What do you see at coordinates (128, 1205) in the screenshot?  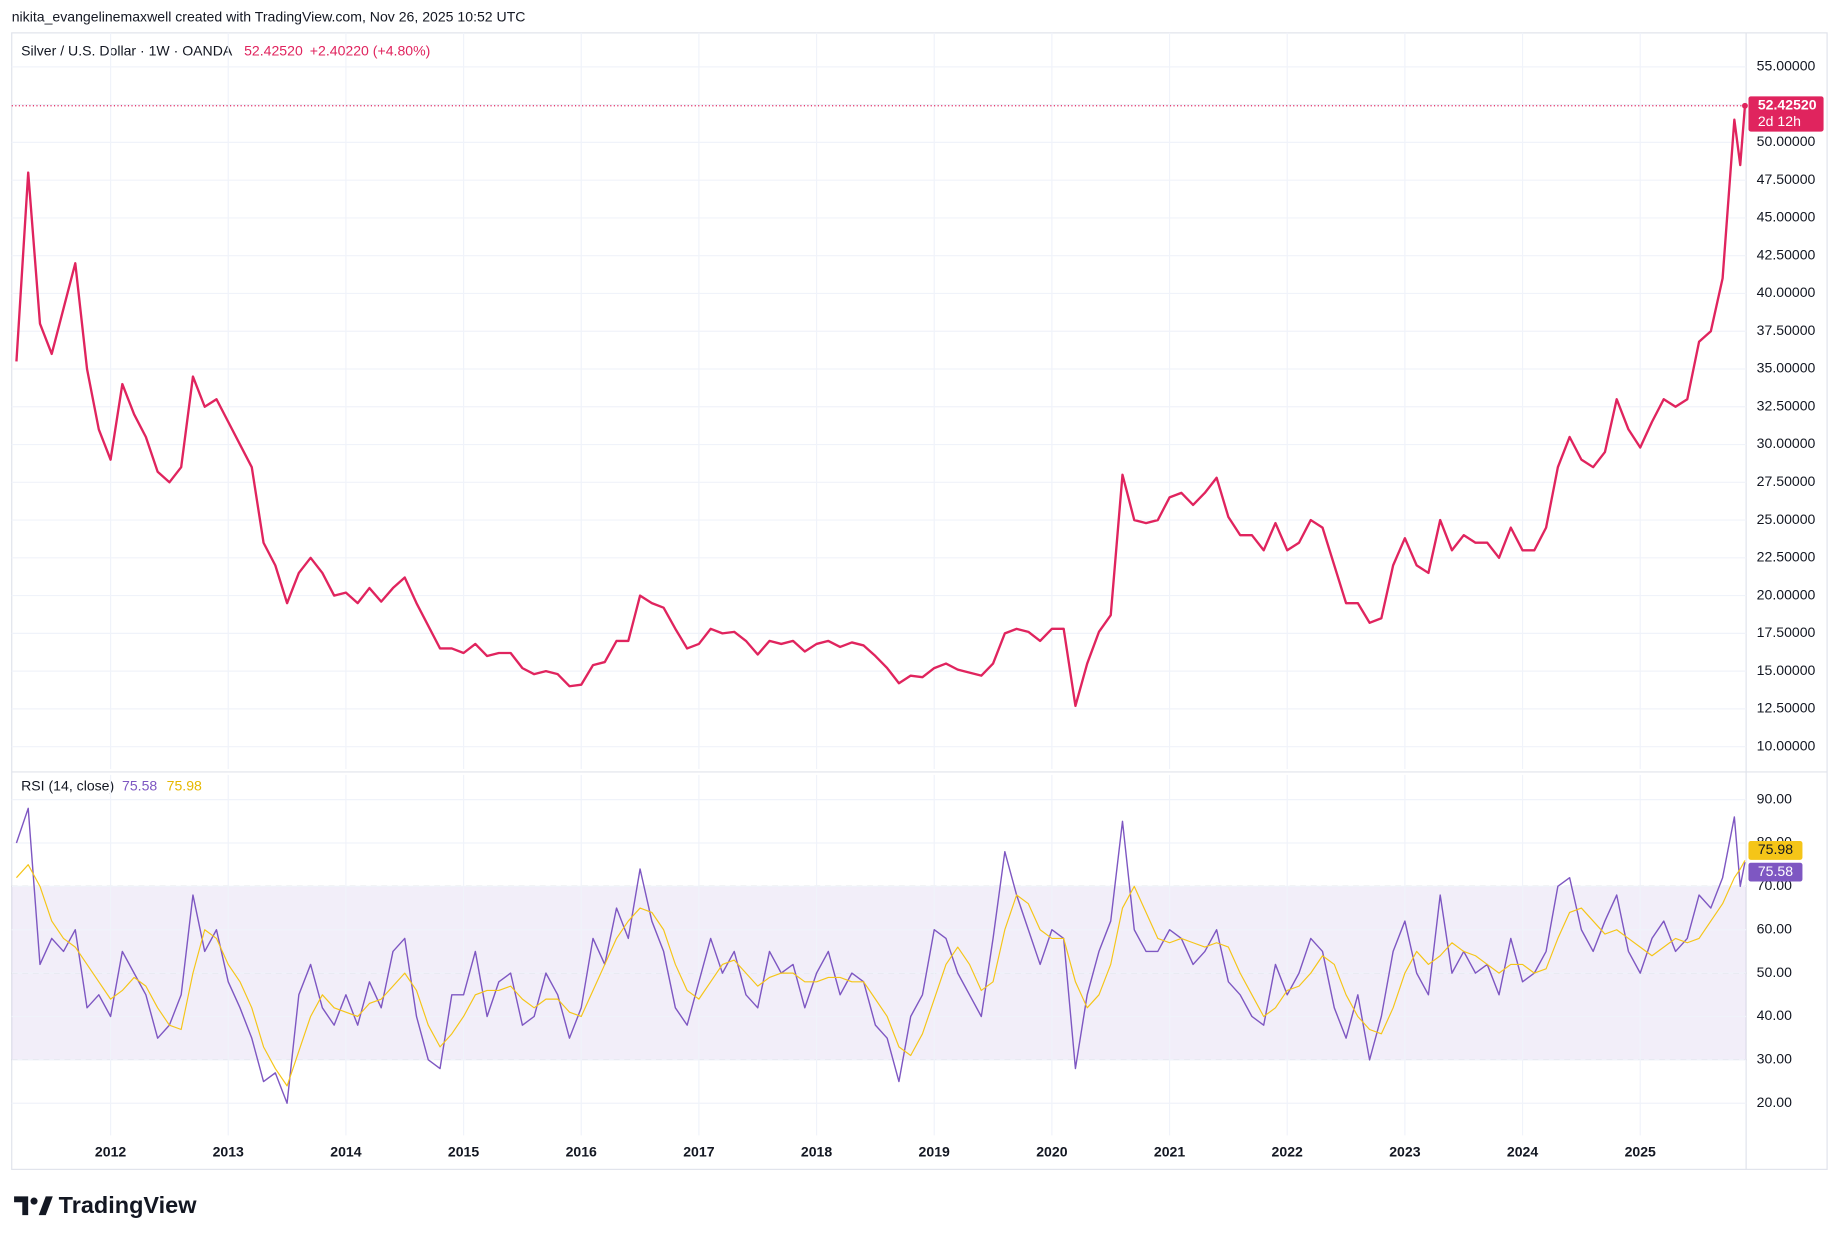 I see `brand-name: TradingView` at bounding box center [128, 1205].